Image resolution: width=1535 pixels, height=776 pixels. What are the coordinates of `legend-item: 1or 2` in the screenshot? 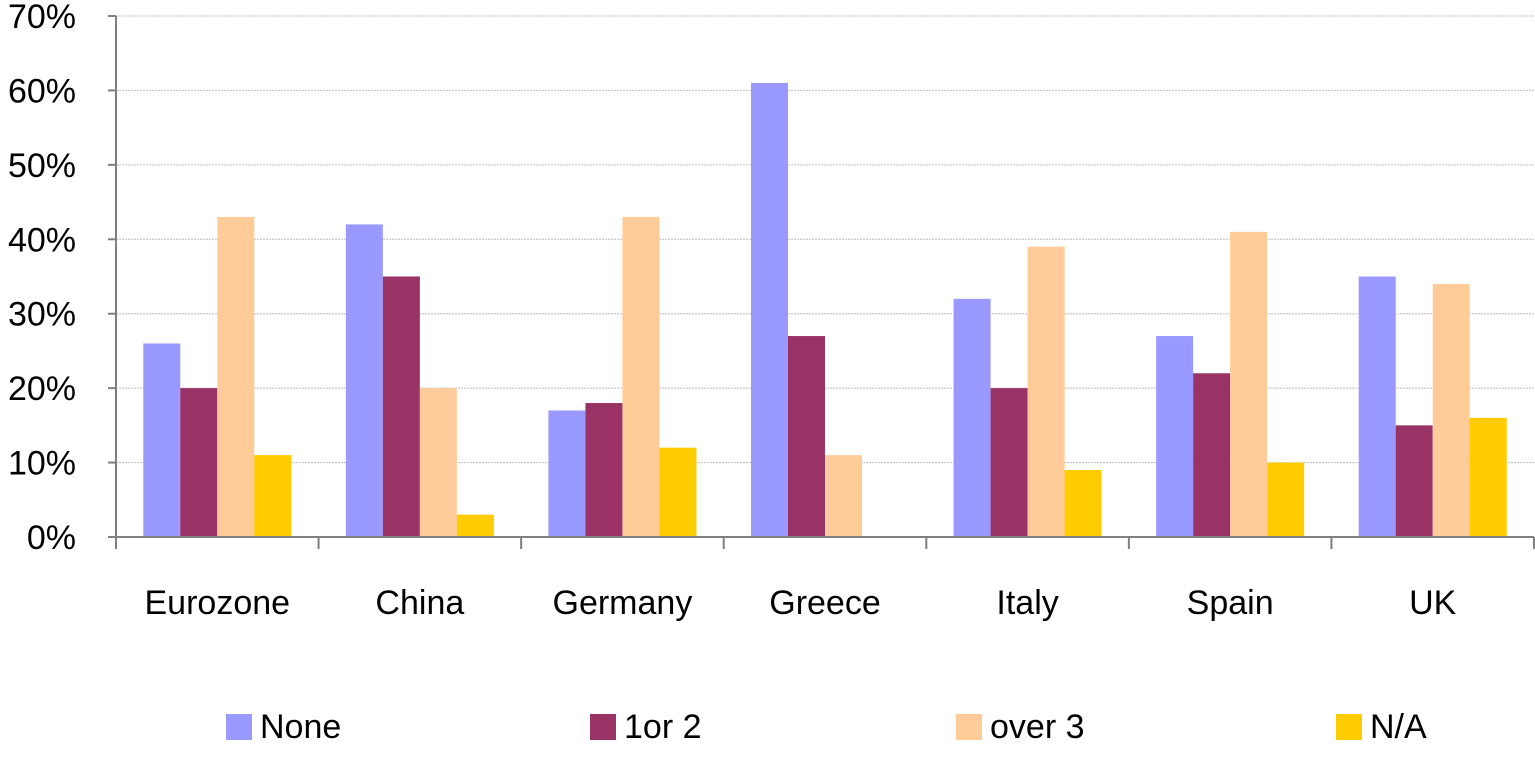 It's located at (646, 727).